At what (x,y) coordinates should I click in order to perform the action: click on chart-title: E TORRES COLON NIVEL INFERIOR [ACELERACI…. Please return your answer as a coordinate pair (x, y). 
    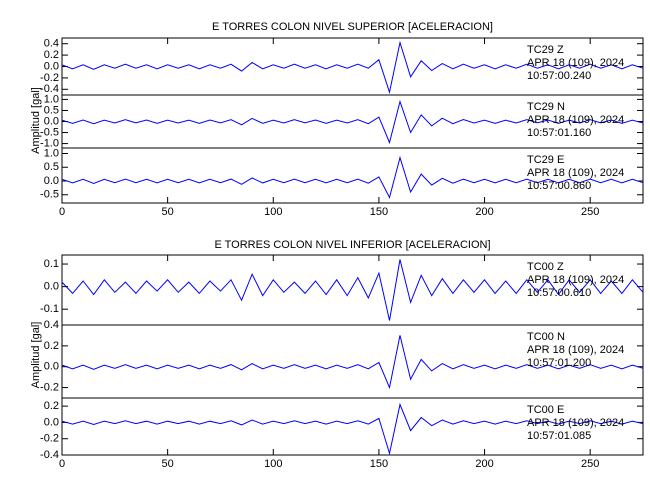
    Looking at the image, I should click on (352, 245).